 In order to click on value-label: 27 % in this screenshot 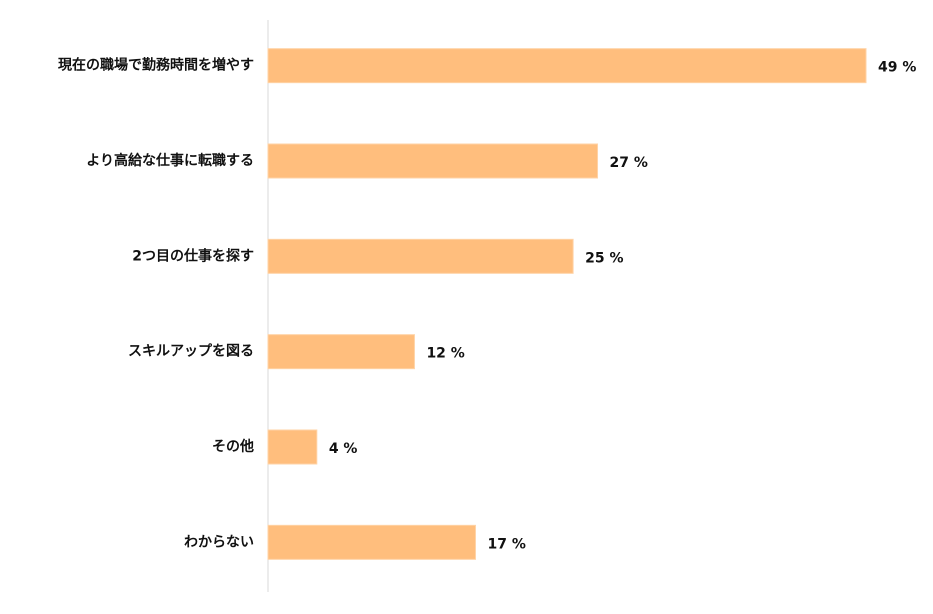, I will do `click(629, 163)`.